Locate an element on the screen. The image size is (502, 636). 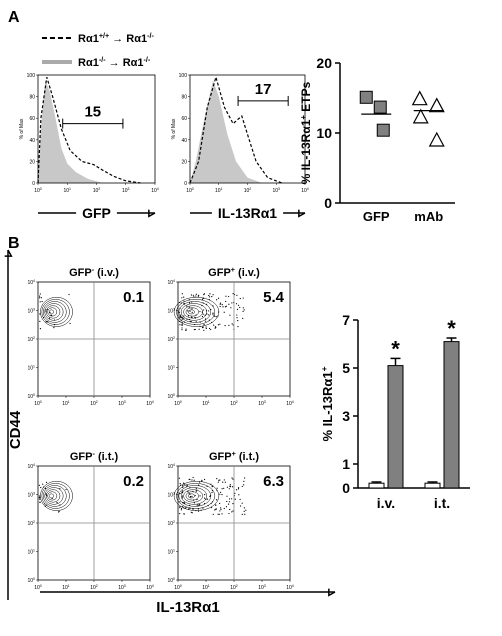
histogram-fill is located at coordinates (226, 131).